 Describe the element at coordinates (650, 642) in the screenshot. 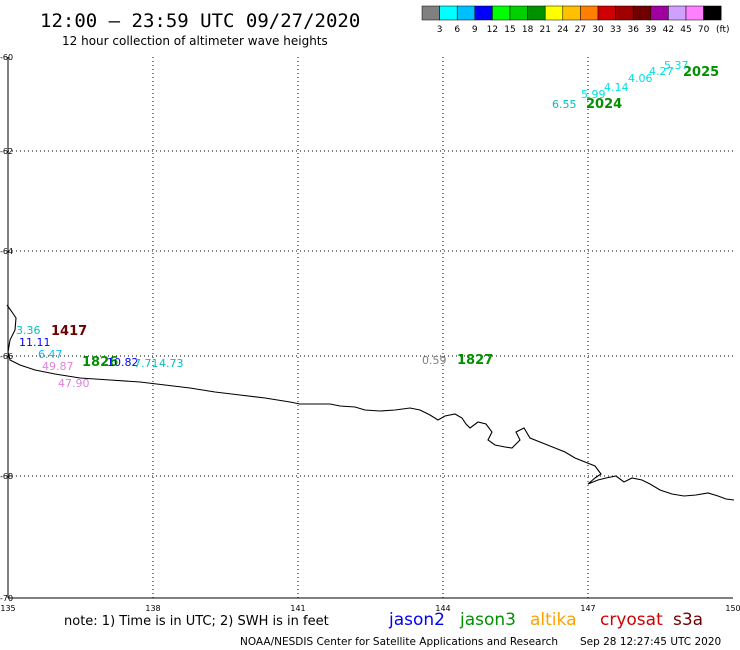

I see `timestamp-text: Sep 28 12:27:45 UTC 2020` at that location.